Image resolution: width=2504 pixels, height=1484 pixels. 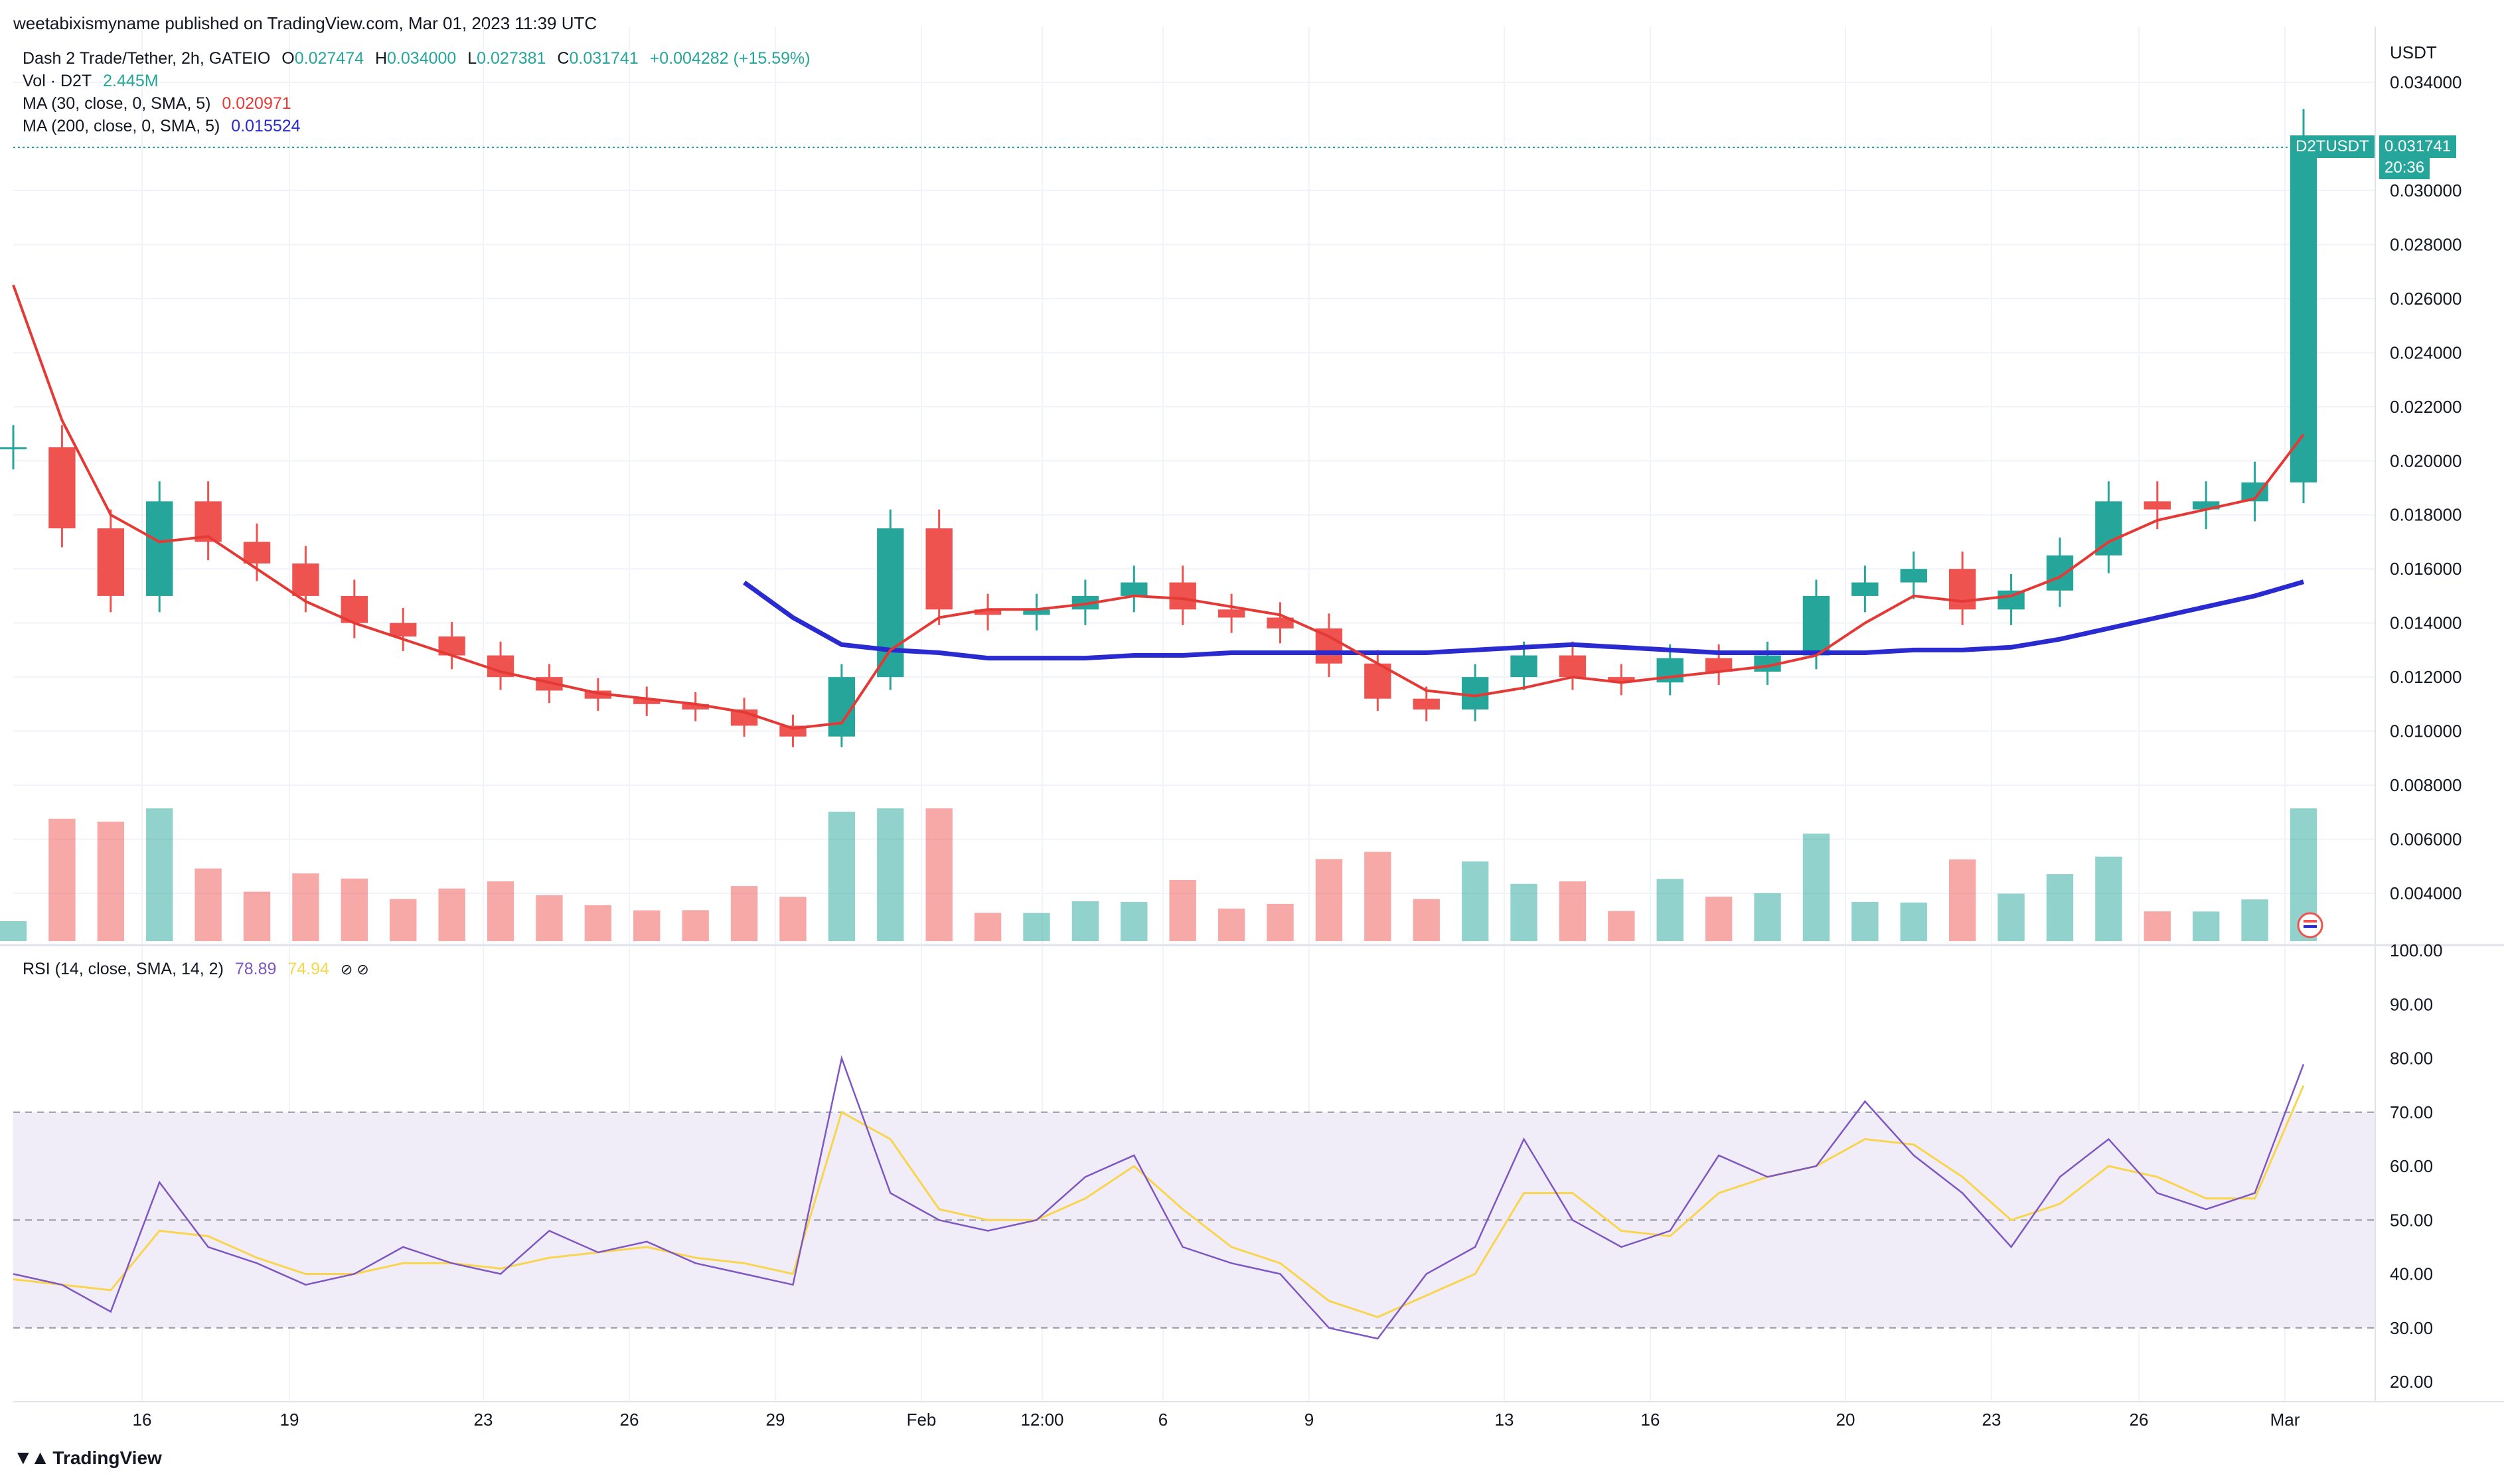 What do you see at coordinates (266, 126) in the screenshot?
I see `ma200-value: 0.015524` at bounding box center [266, 126].